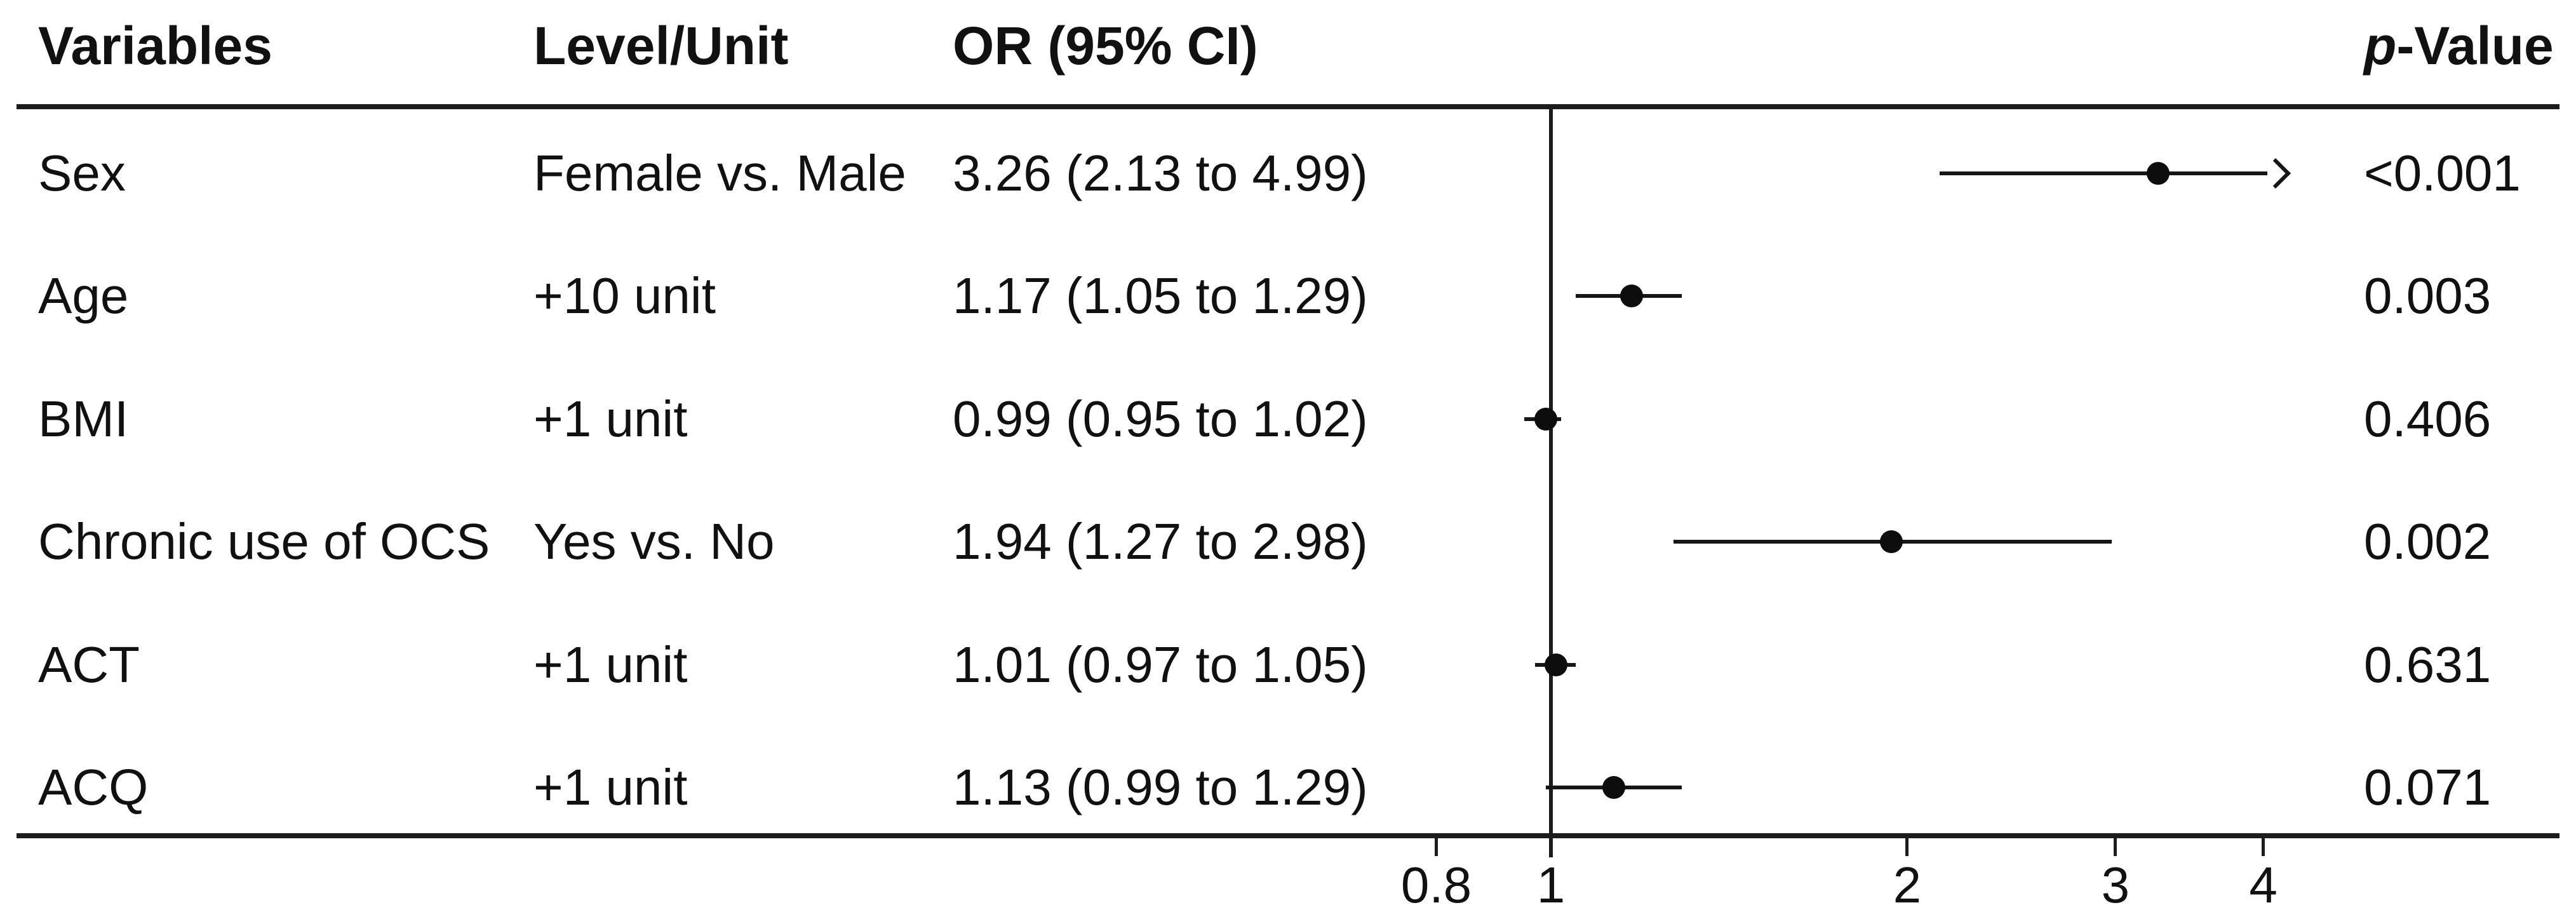 The height and width of the screenshot is (924, 2576). What do you see at coordinates (2115, 885) in the screenshot?
I see `x-axis-tick-label: 3` at bounding box center [2115, 885].